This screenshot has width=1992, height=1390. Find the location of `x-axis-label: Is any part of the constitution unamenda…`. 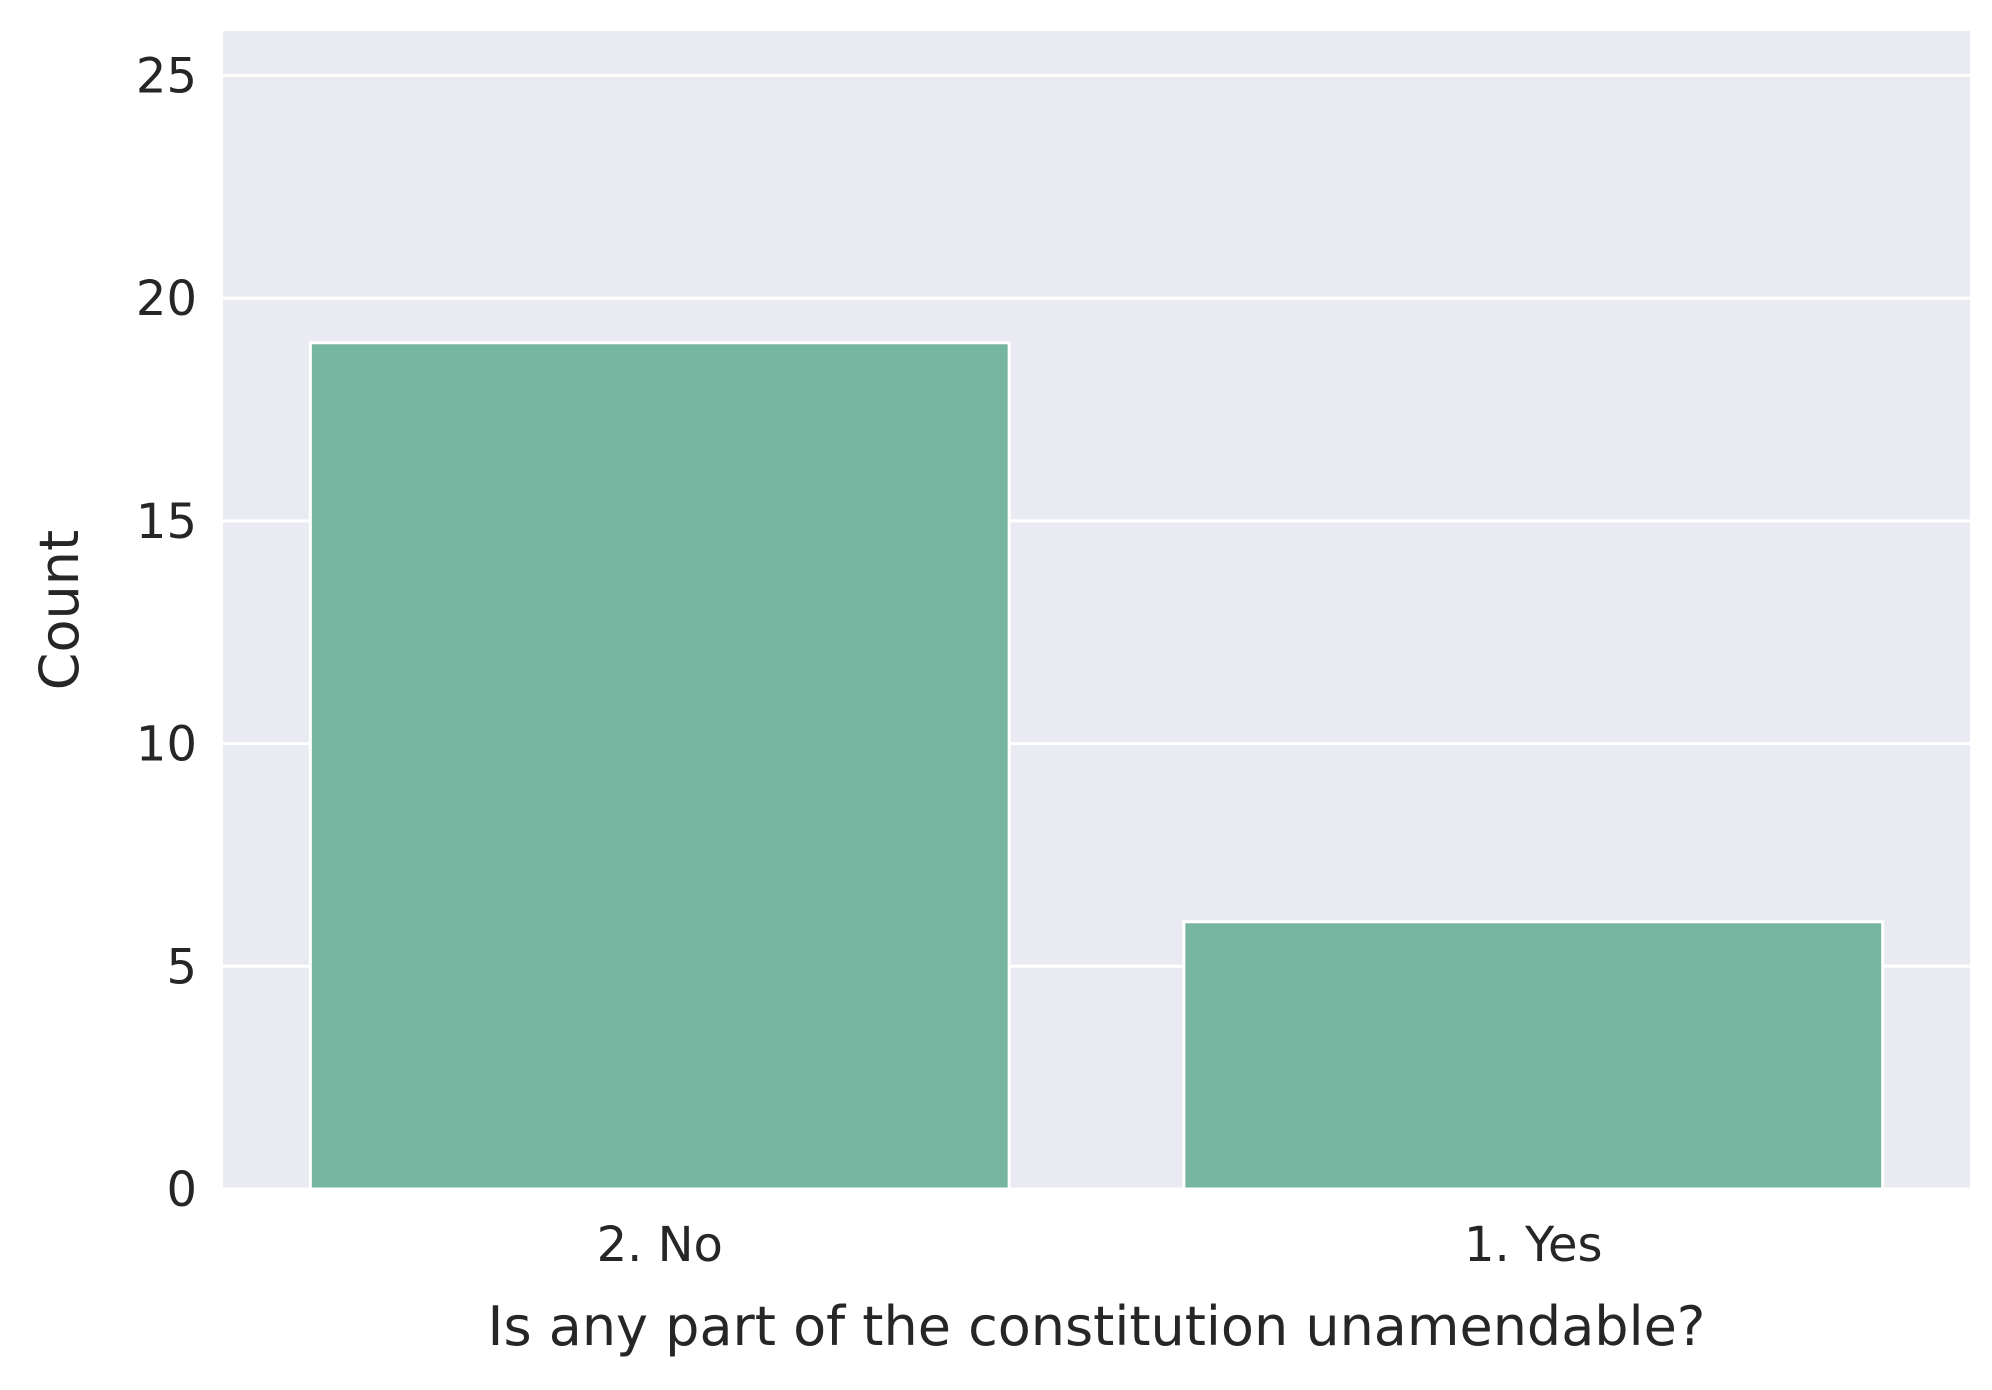

x-axis-label: Is any part of the constitution unamenda… is located at coordinates (1097, 1326).